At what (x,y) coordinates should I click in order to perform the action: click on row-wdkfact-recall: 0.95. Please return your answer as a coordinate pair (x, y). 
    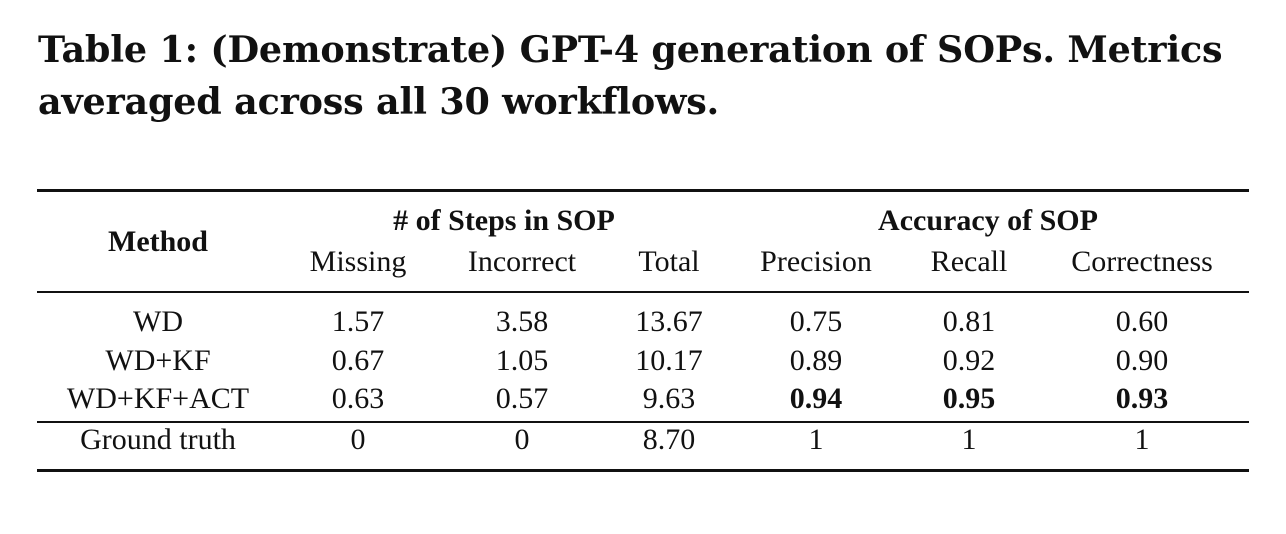
    Looking at the image, I should click on (969, 398).